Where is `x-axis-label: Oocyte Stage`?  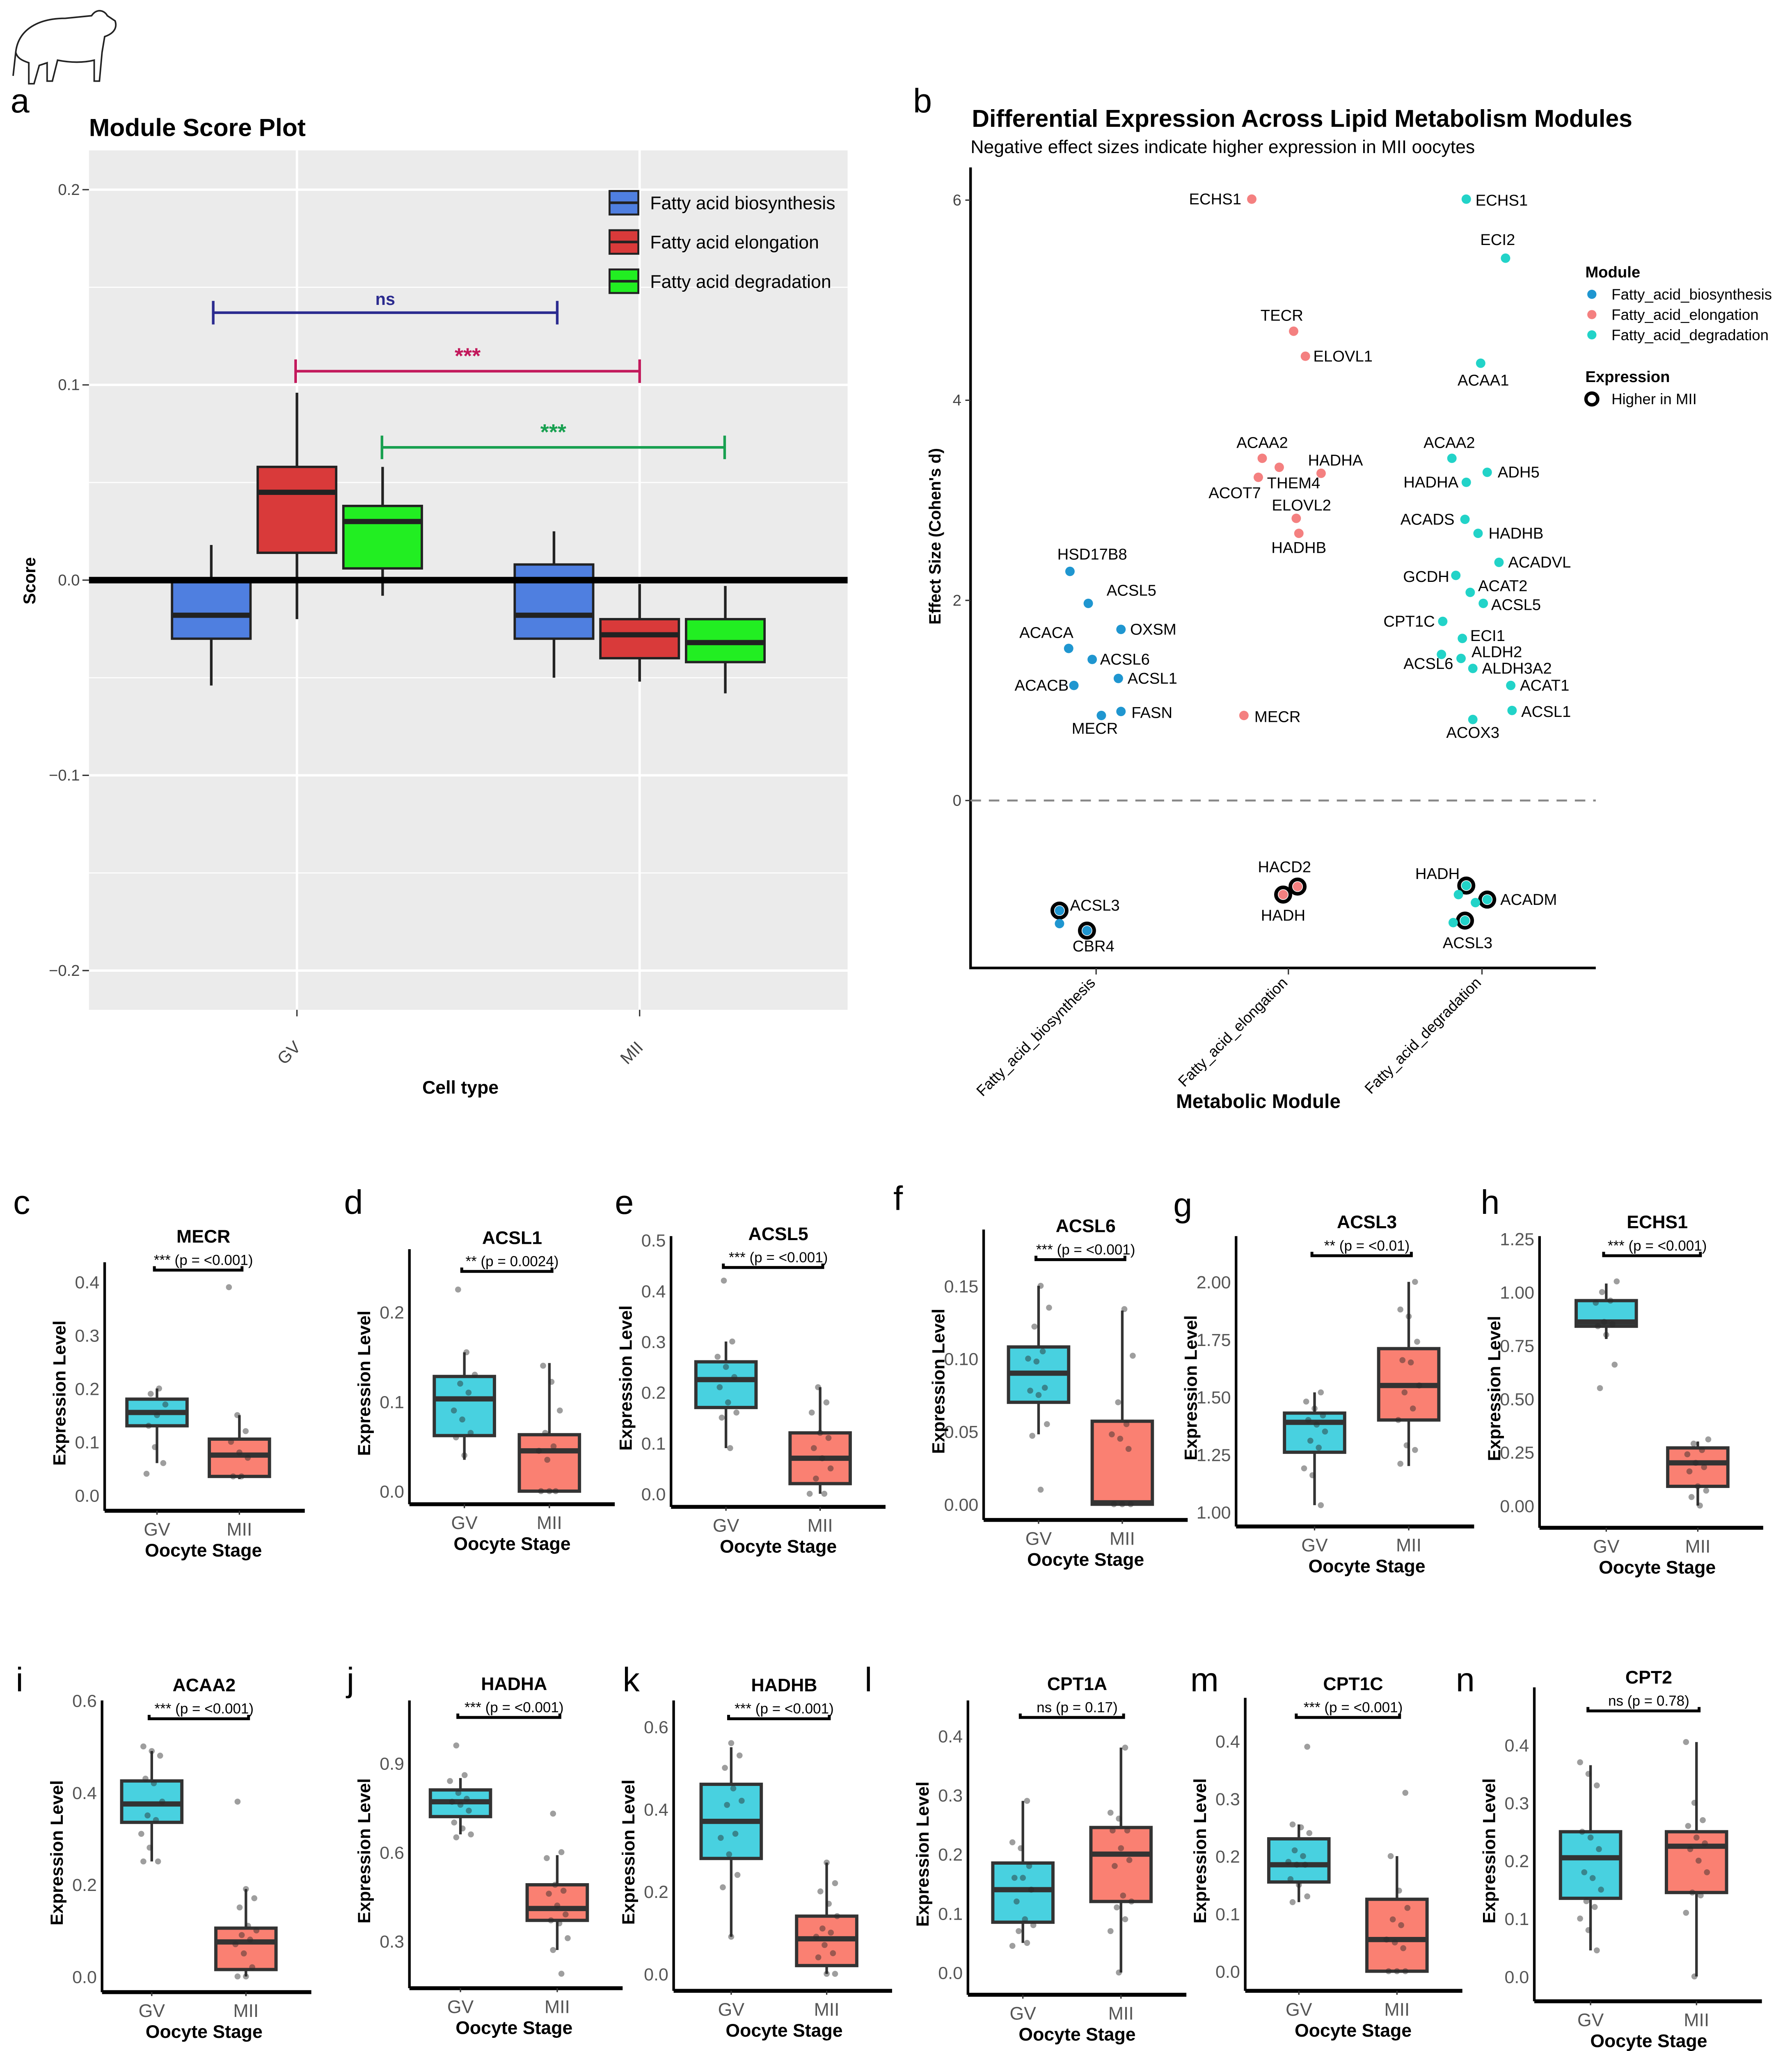
x-axis-label: Oocyte Stage is located at coordinates (784, 2031).